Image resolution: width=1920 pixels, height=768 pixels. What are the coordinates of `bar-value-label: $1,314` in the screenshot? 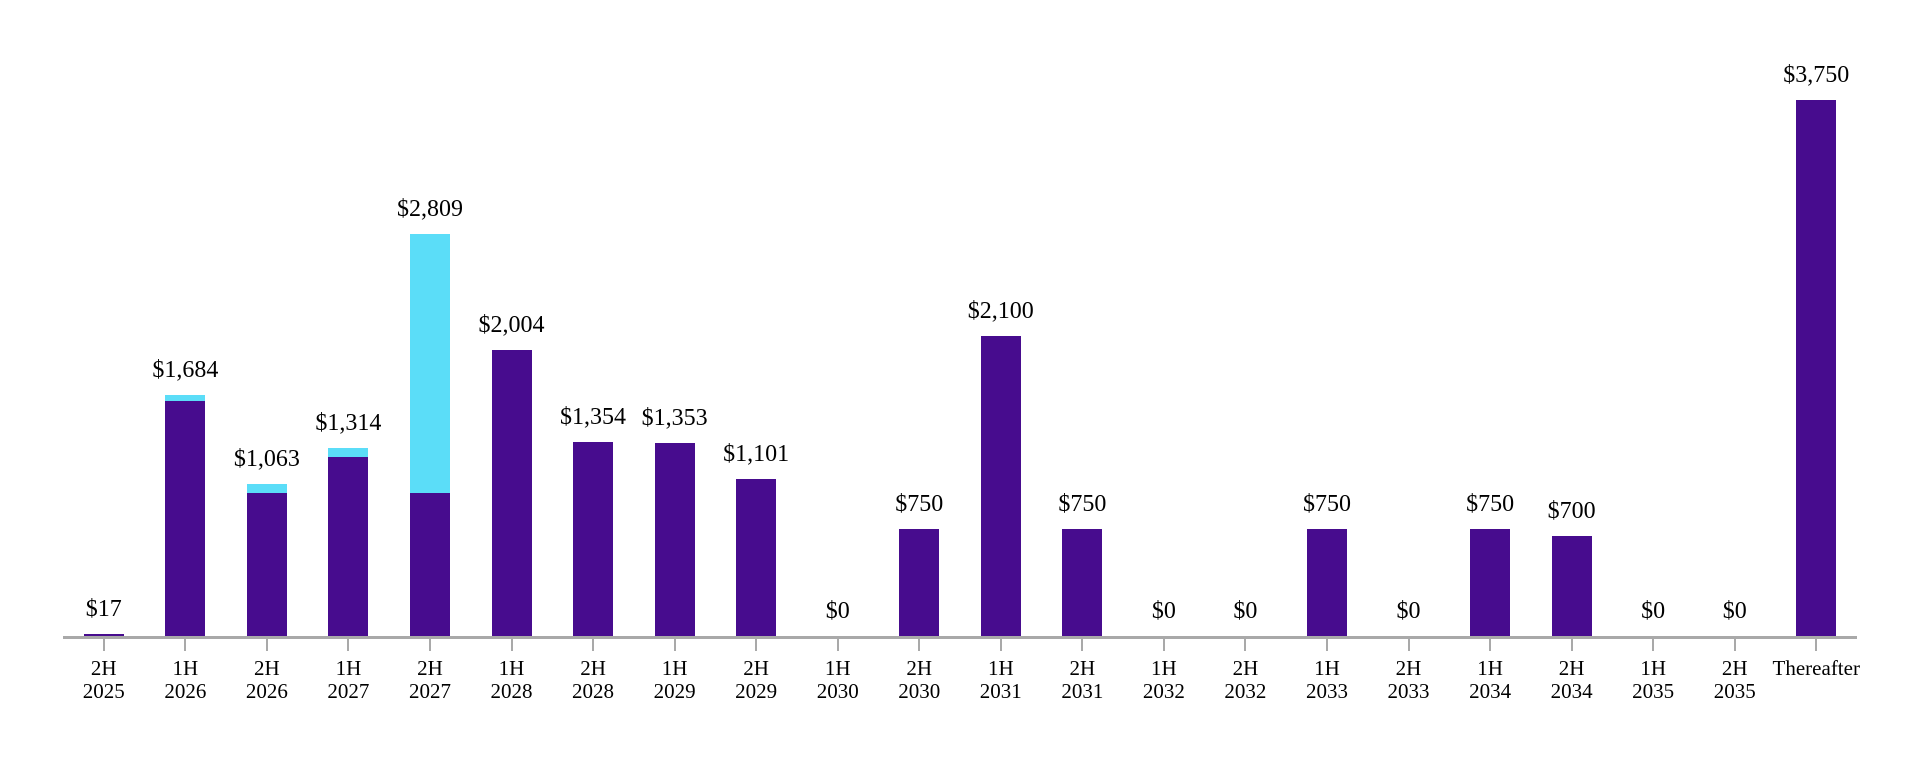 It's located at (348, 423).